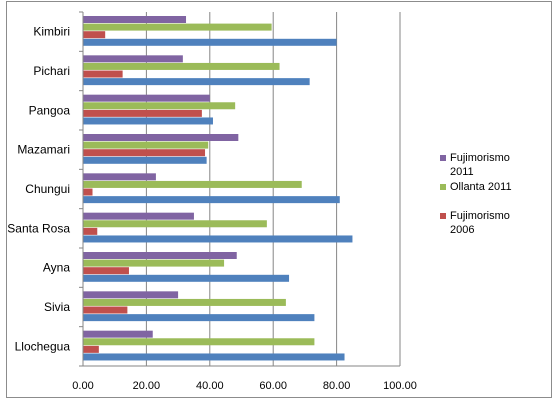 This screenshot has height=403, width=559. I want to click on x-tick-label: 60.00, so click(273, 386).